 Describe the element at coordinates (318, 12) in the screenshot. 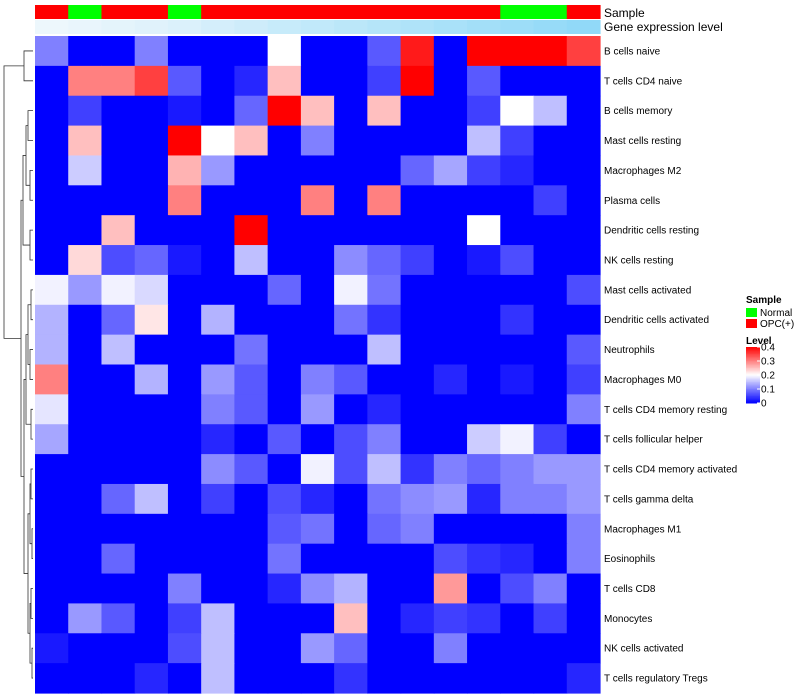

I see `sample-annotation-track` at that location.